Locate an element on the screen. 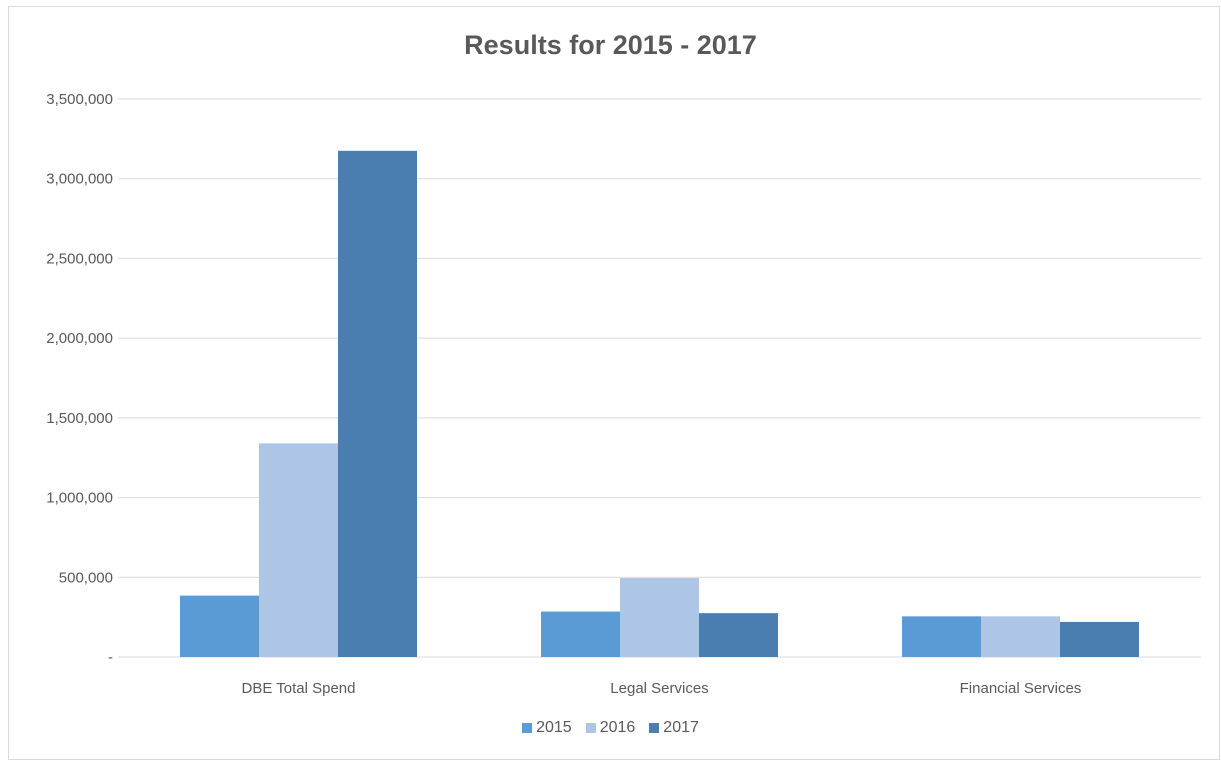 The width and height of the screenshot is (1221, 761). y-tick-label: - is located at coordinates (110, 657).